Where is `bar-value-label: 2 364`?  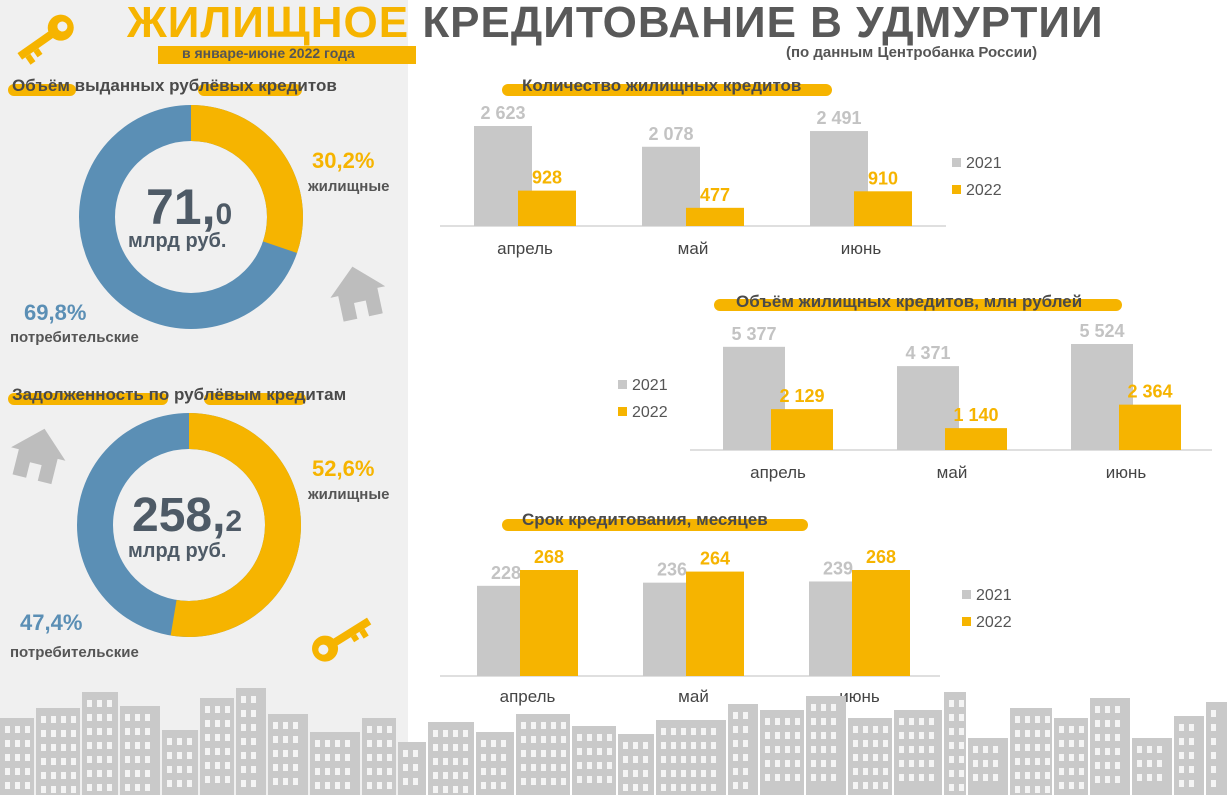 bar-value-label: 2 364 is located at coordinates (1149, 392).